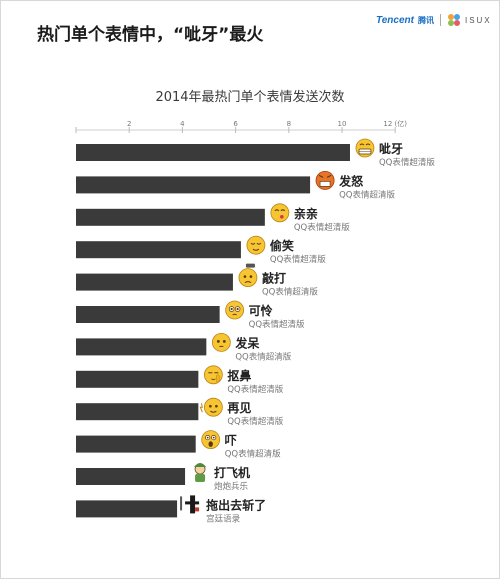  Describe the element at coordinates (239, 375) in the screenshot. I see `bar-category-label: 抠鼻` at that location.